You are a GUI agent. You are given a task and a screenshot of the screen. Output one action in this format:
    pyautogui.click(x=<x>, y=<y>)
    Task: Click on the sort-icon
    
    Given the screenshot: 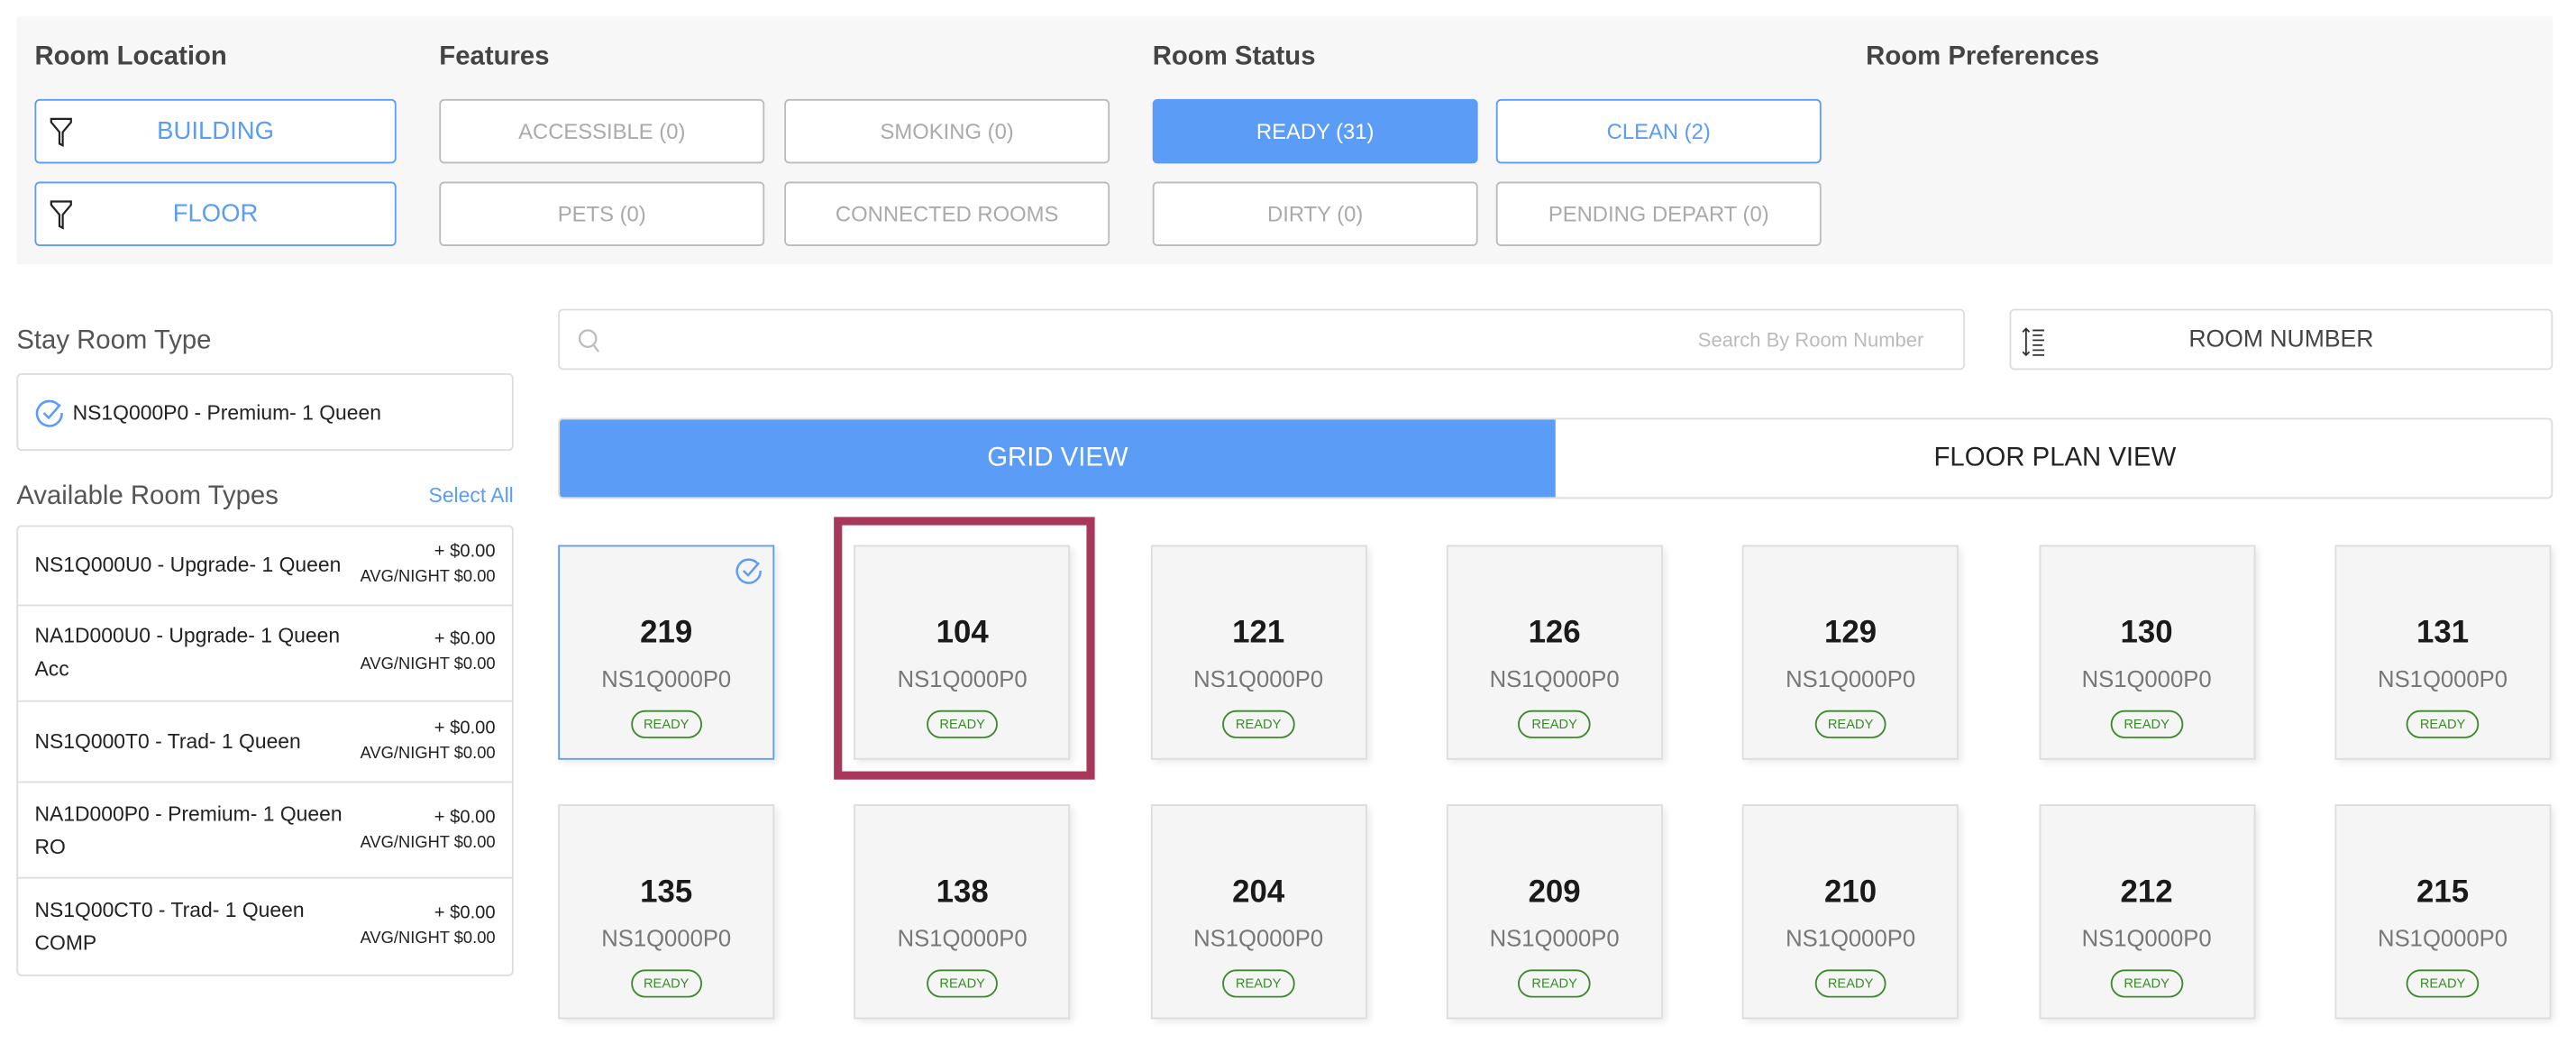 What is the action you would take?
    pyautogui.click(x=2034, y=342)
    